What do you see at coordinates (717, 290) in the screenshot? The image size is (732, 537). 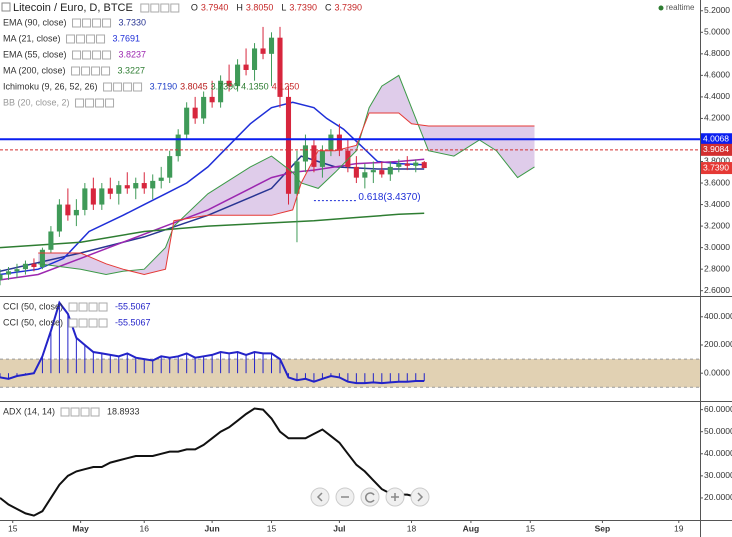 I see `y-tick-label: 2.6000` at bounding box center [717, 290].